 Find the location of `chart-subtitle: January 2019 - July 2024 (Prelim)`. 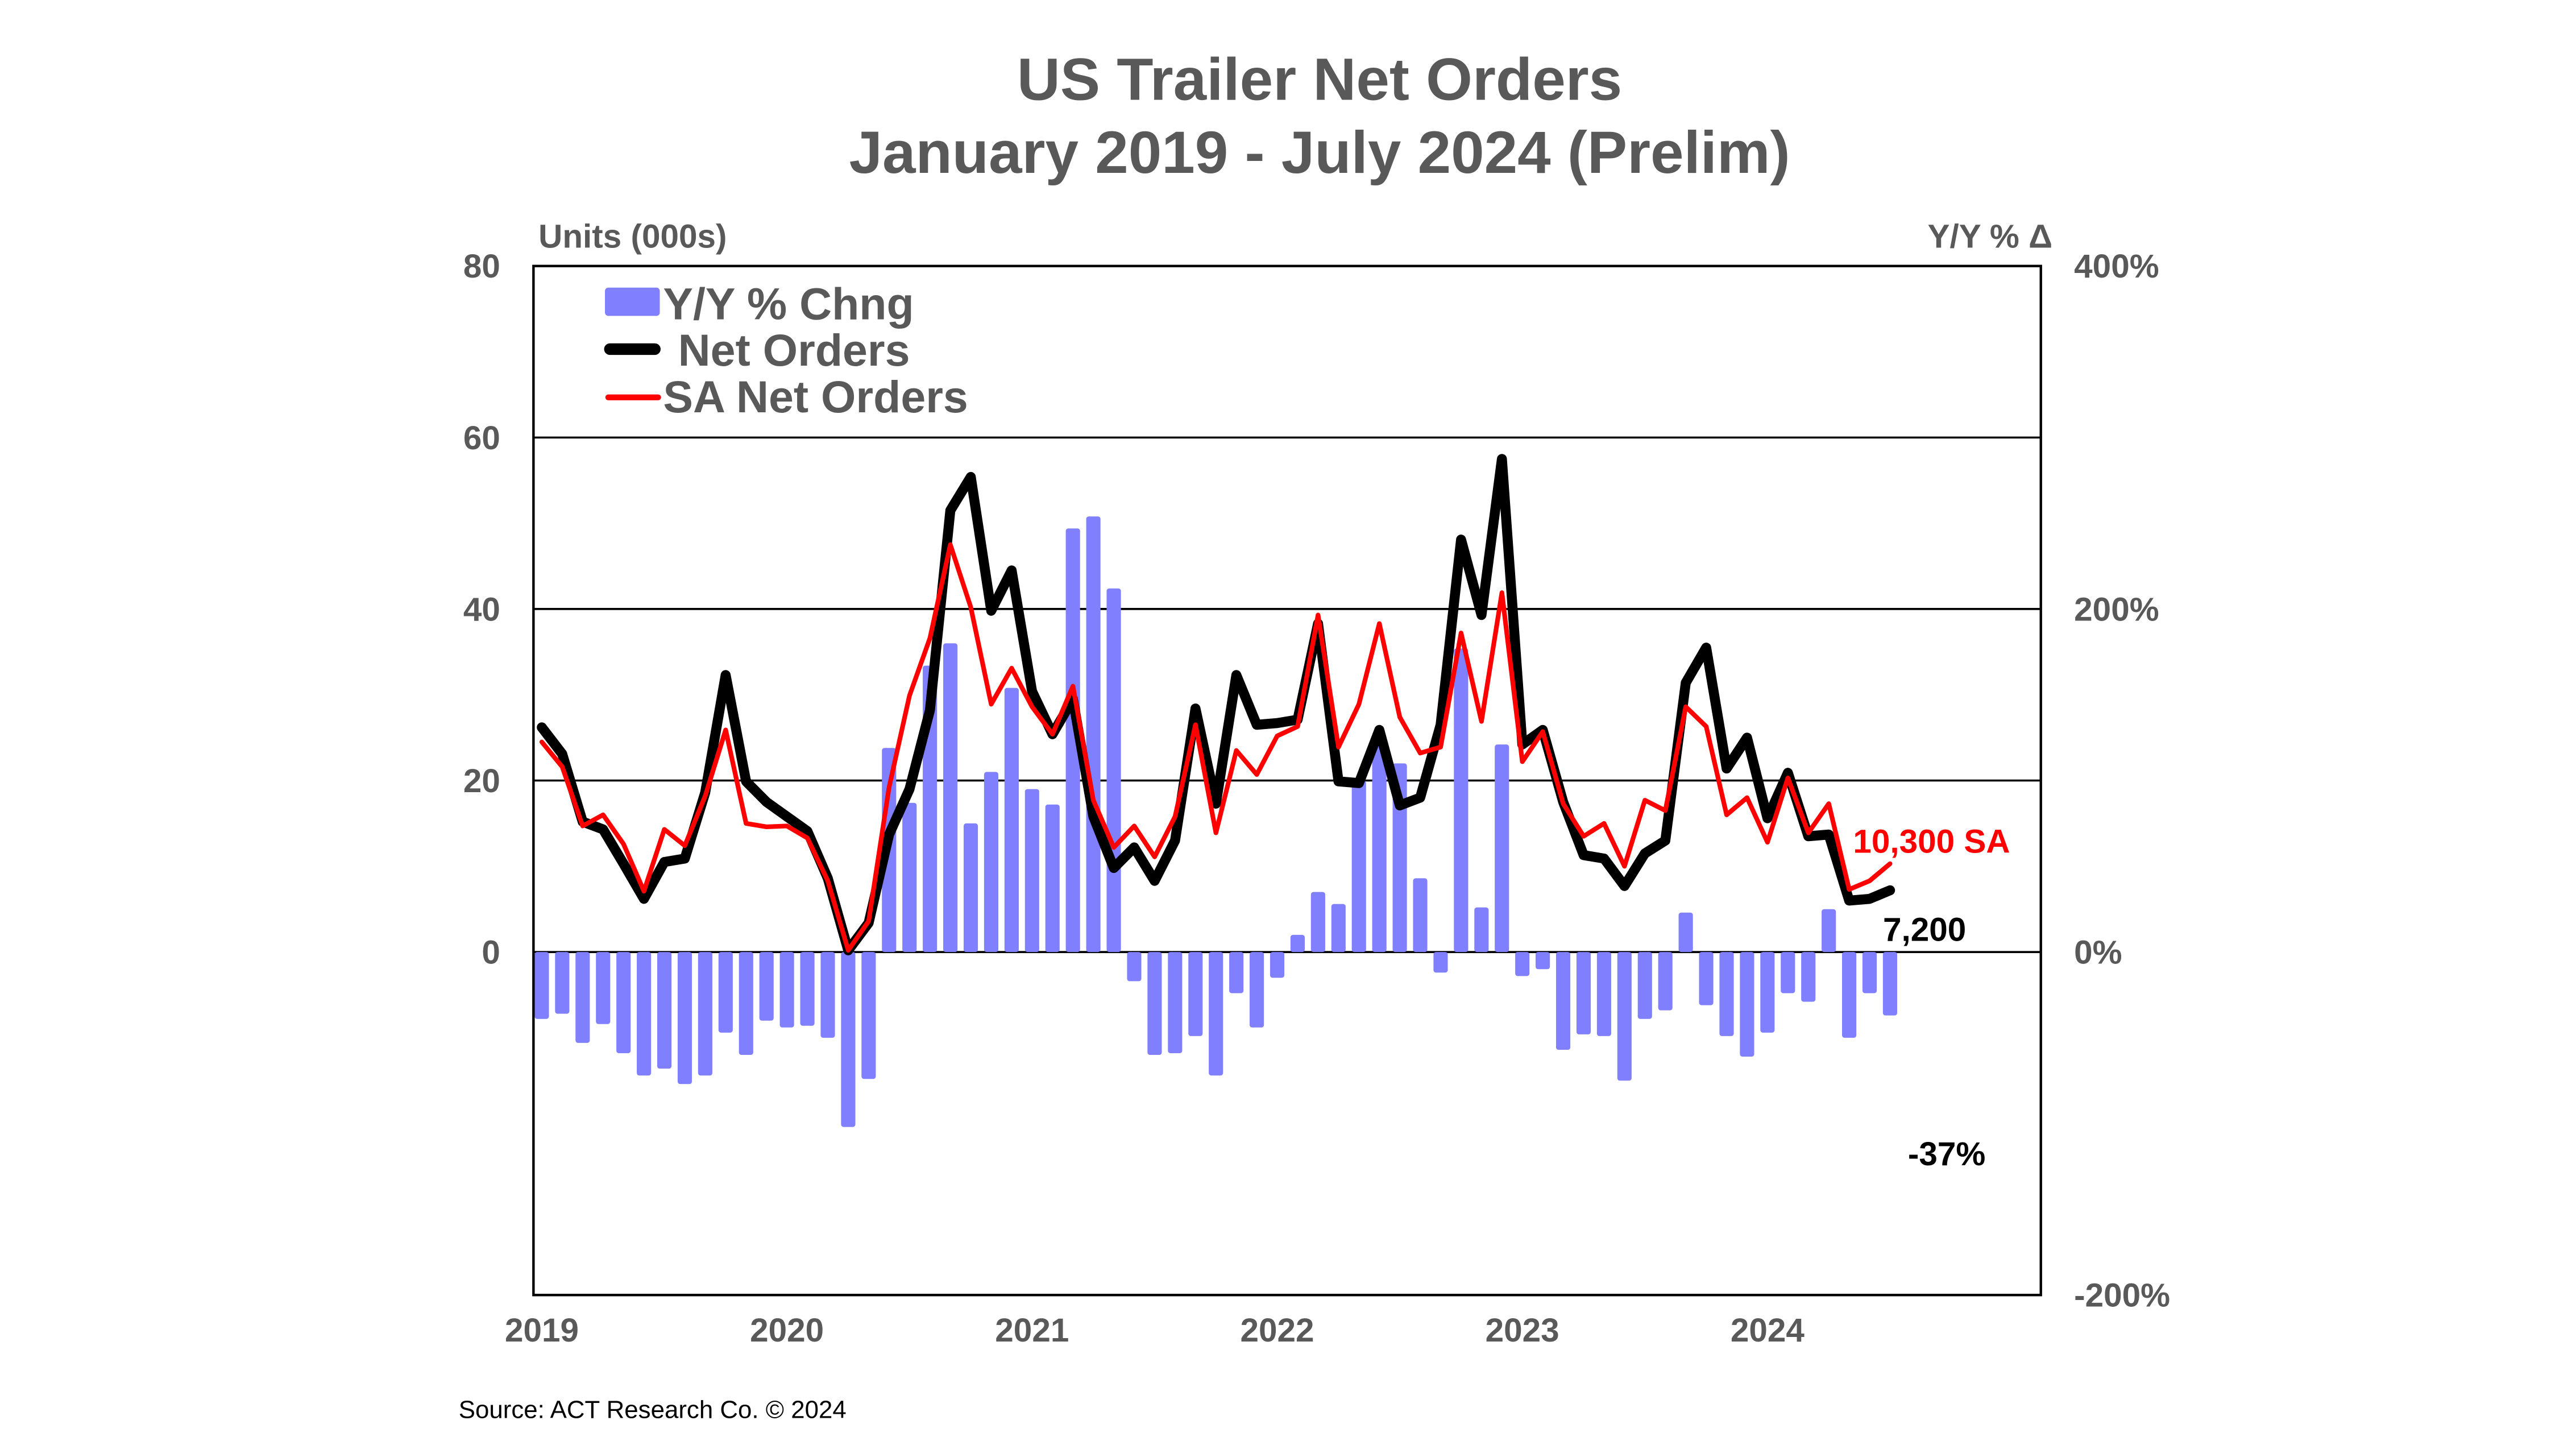

chart-subtitle: January 2019 - July 2024 (Prelim) is located at coordinates (1319, 152).